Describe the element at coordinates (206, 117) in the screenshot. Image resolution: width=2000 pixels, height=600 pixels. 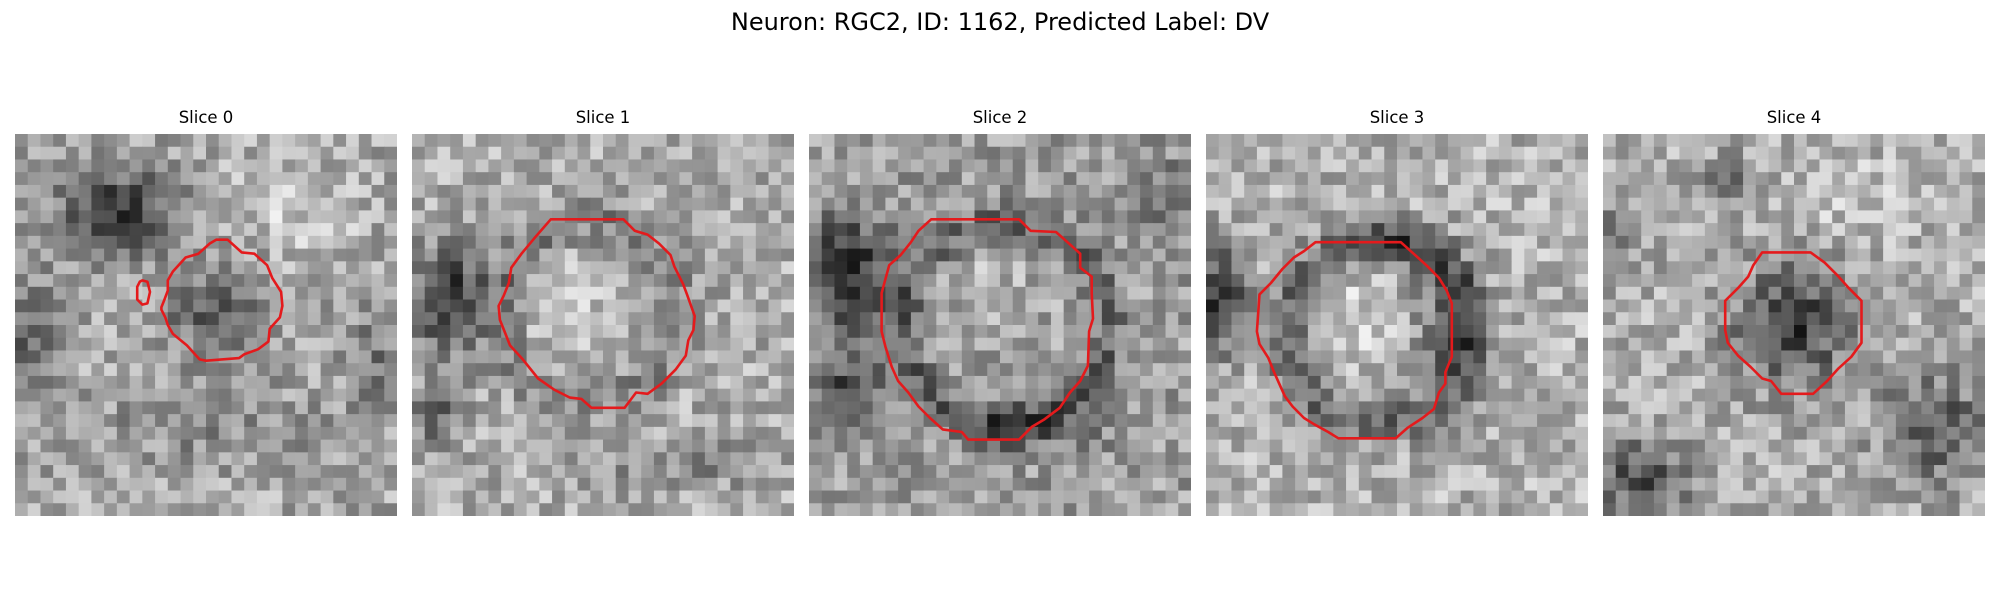
I see `slice-title-0: Slice 0` at that location.